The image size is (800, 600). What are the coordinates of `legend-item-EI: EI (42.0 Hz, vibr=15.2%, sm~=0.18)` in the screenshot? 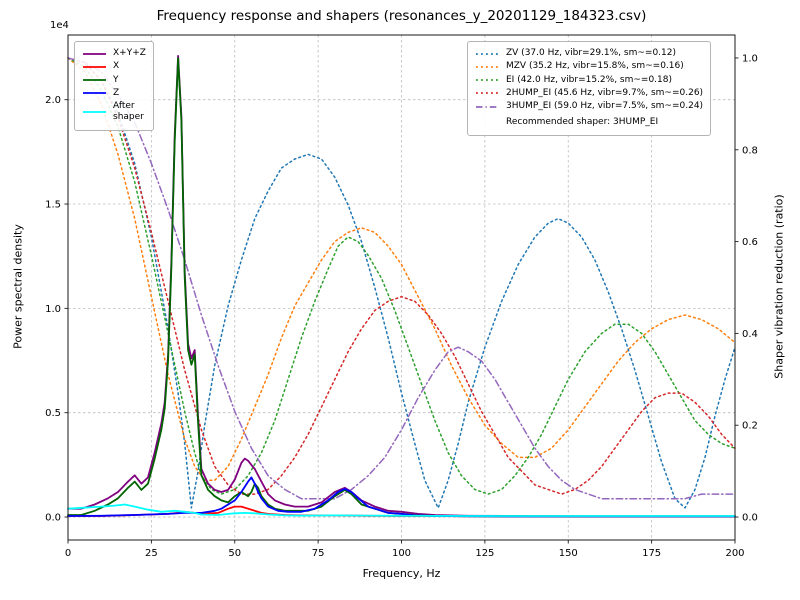 It's located at (589, 80).